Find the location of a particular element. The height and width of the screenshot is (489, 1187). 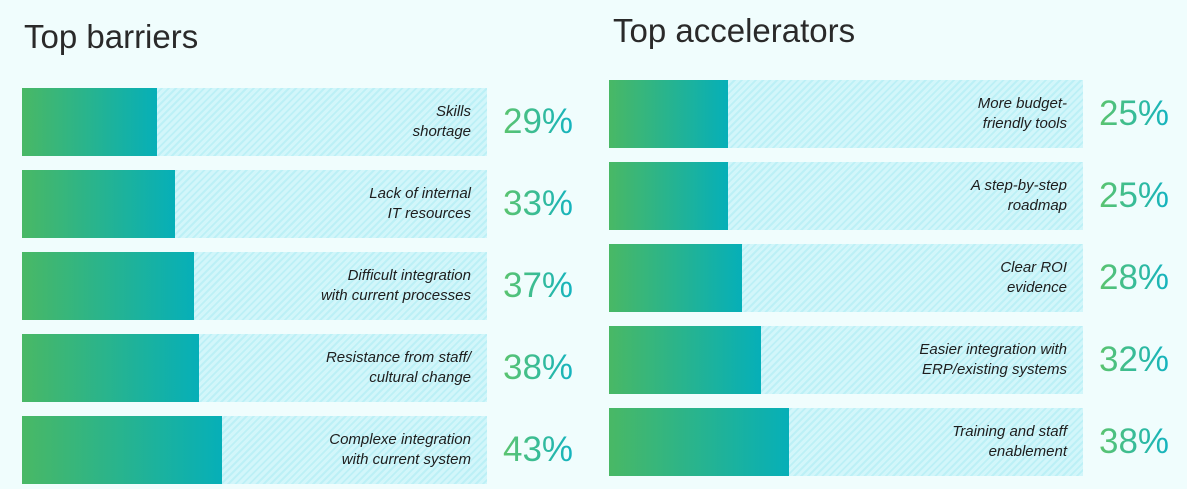

bar-label: Resistance from staff/ cultural change is located at coordinates (398, 367).